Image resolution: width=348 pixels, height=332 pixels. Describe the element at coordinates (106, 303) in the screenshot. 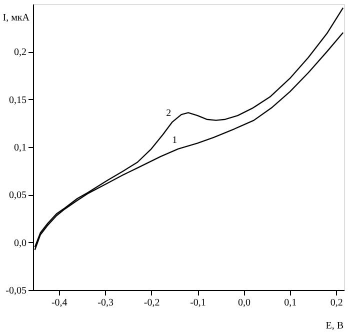

I see `x-tick-label: -0,3` at that location.